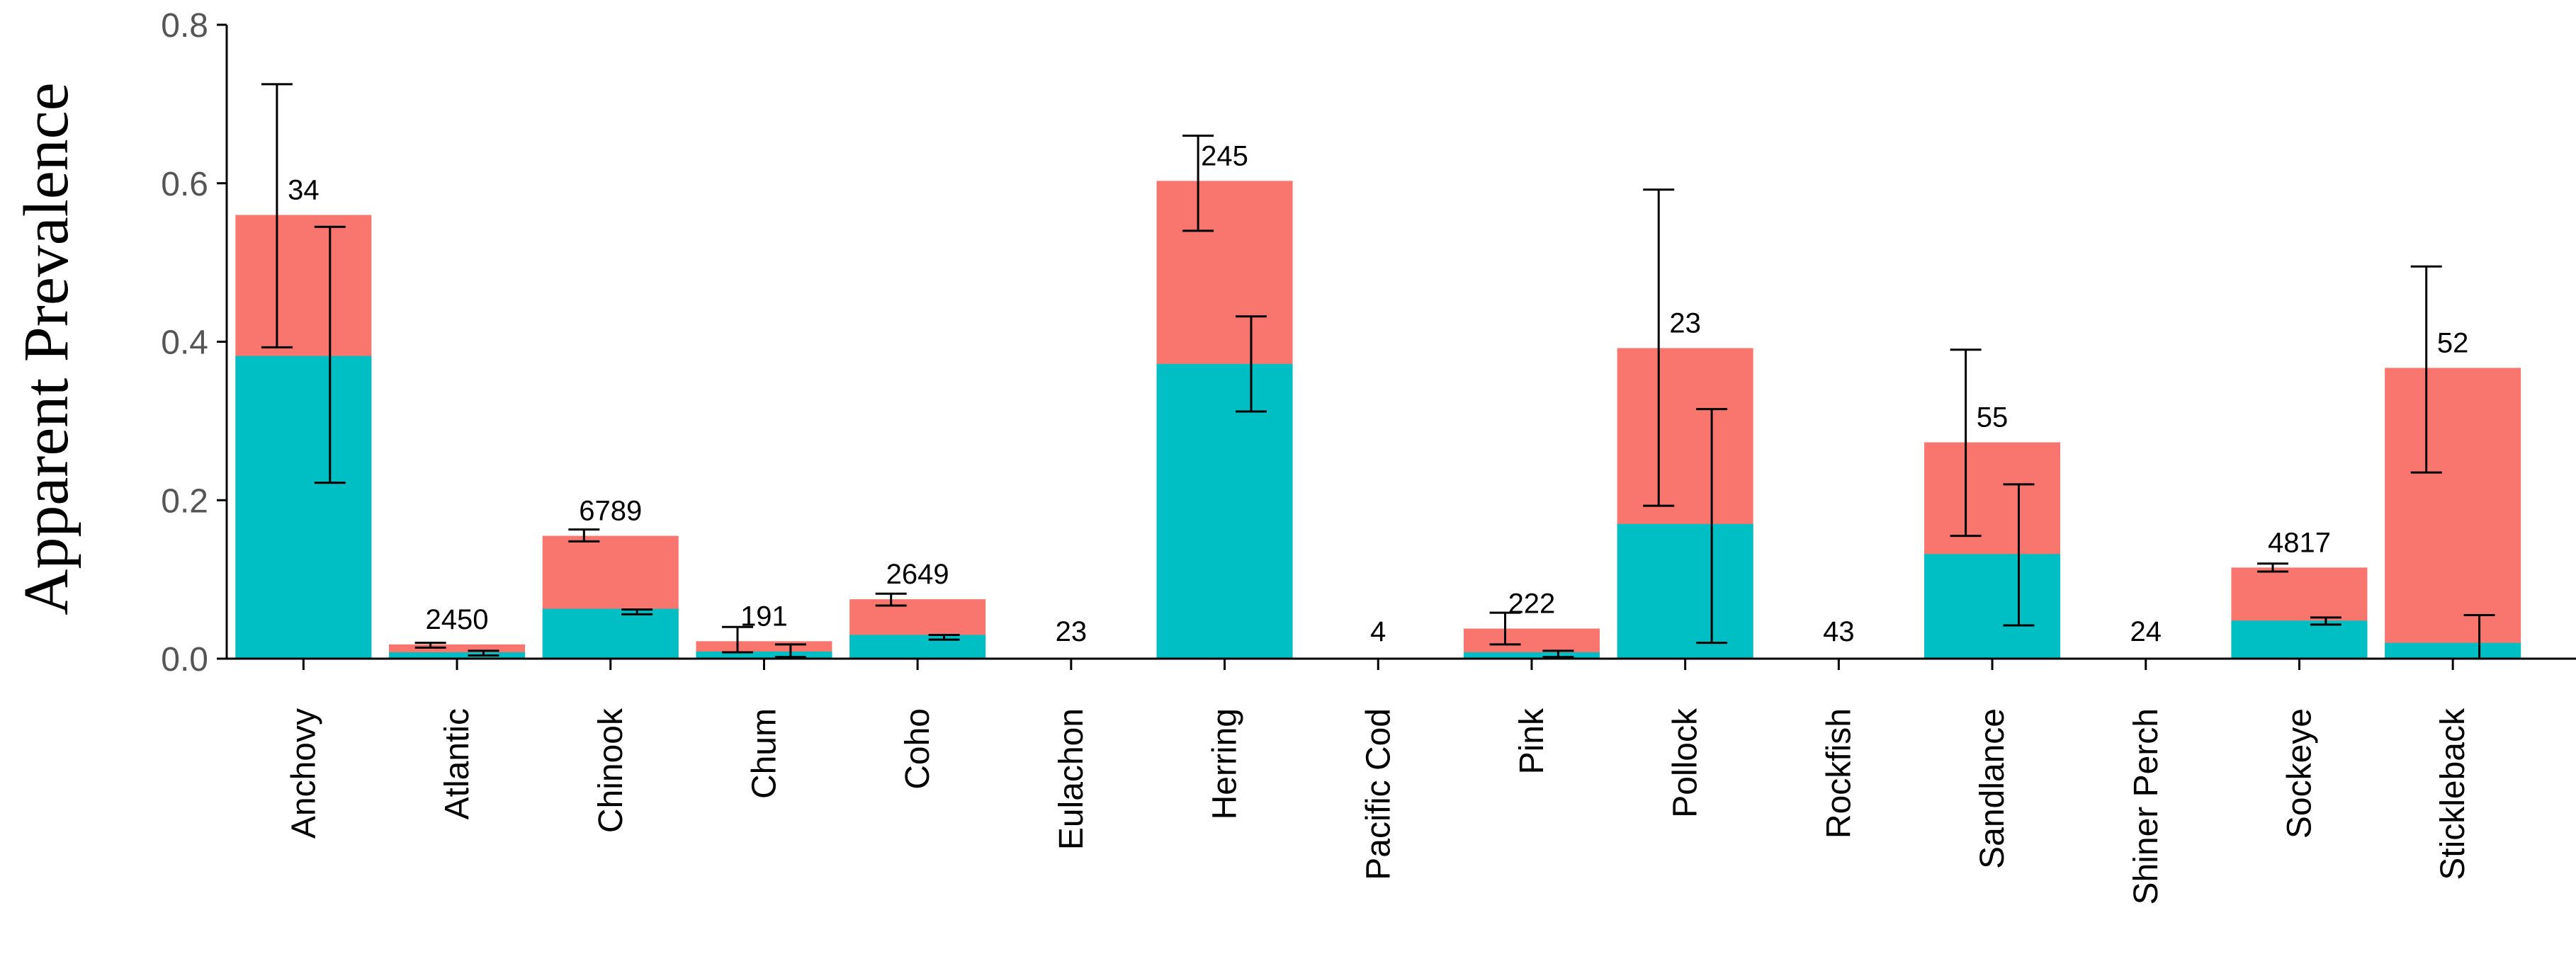 The height and width of the screenshot is (971, 2576). Describe the element at coordinates (764, 753) in the screenshot. I see `x-tick-label-chum: Chum` at that location.